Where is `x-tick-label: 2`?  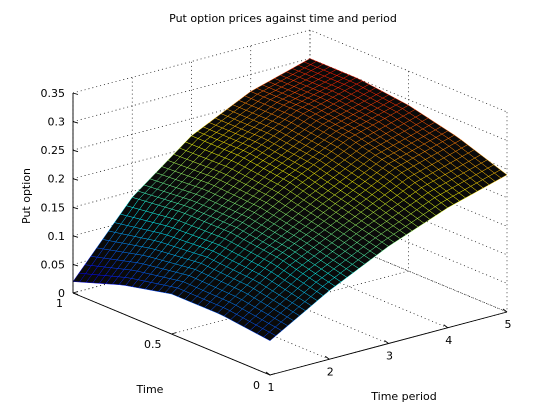 x-tick-label: 2 is located at coordinates (330, 371).